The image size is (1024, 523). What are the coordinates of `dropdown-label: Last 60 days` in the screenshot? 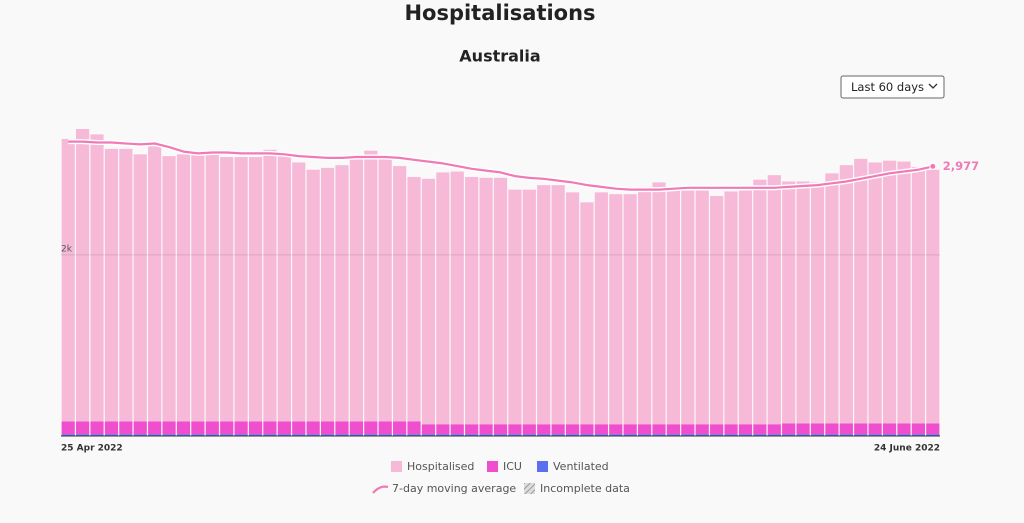 It's located at (887, 87).